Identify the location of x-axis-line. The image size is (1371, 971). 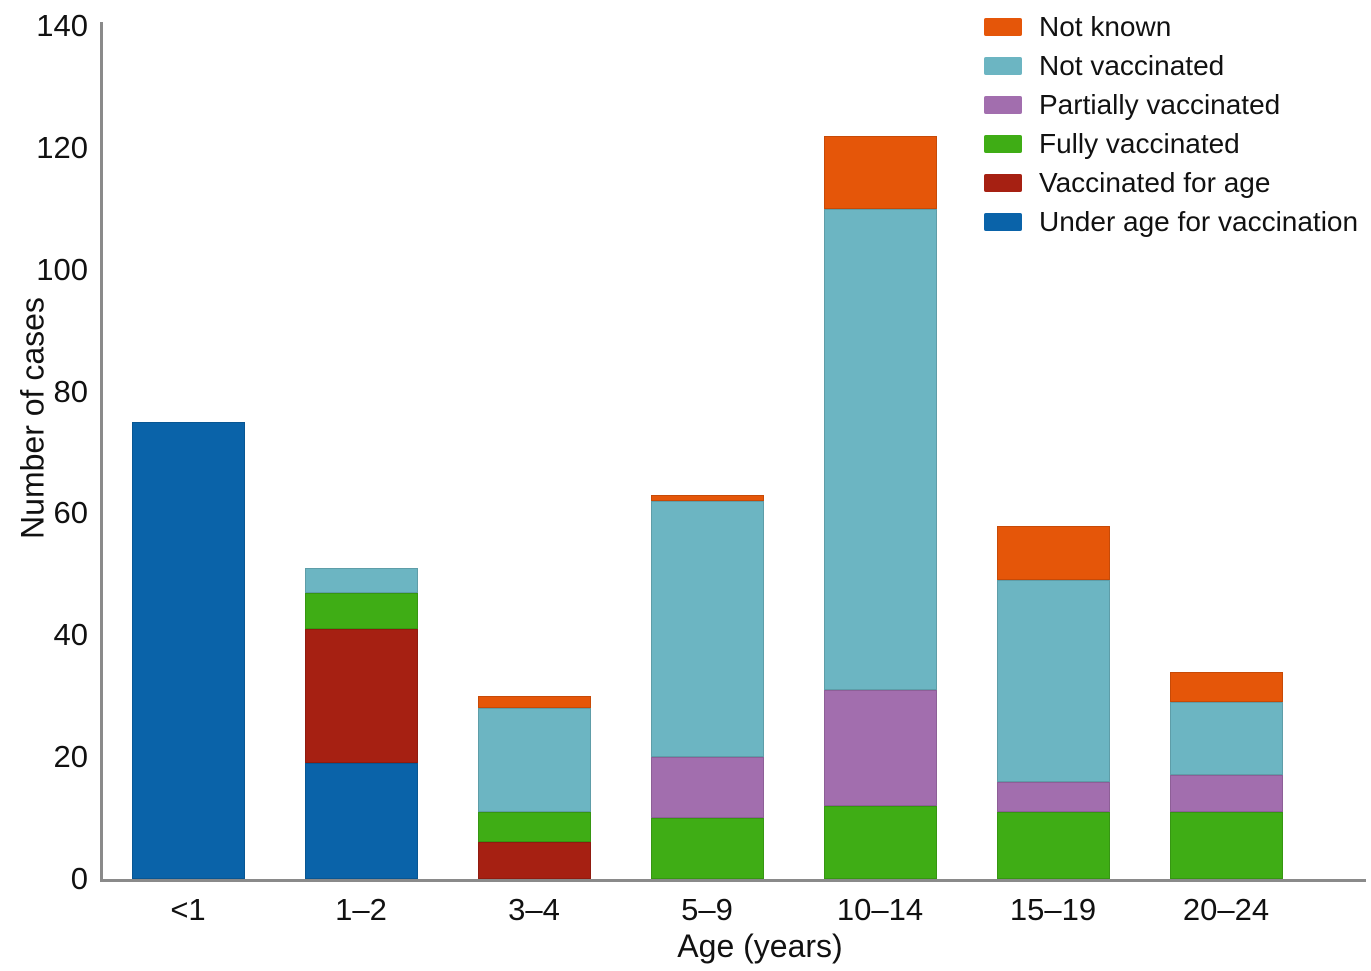
(733, 880).